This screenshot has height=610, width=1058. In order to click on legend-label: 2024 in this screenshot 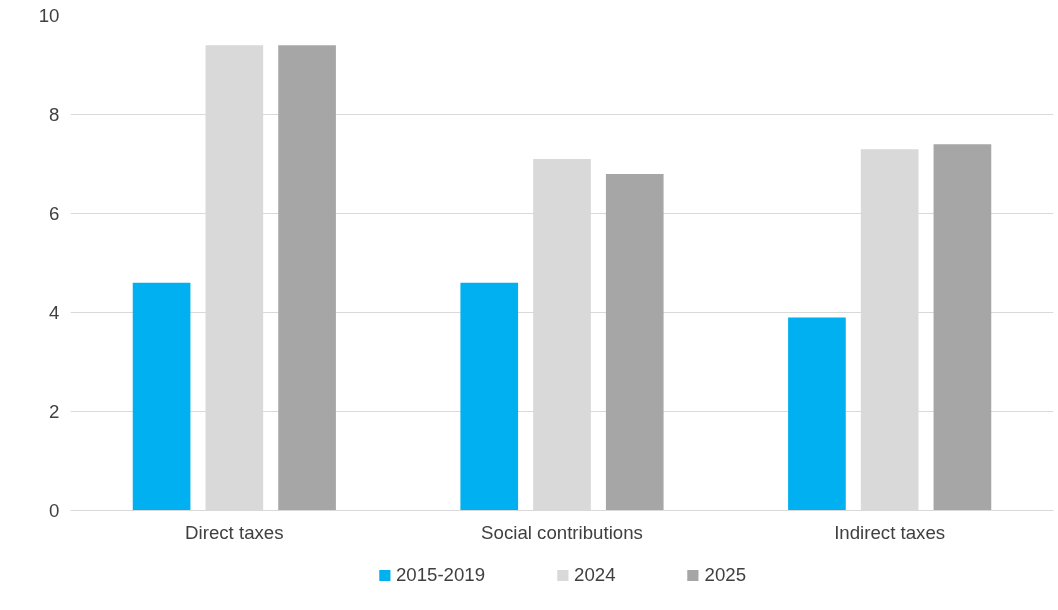, I will do `click(595, 575)`.